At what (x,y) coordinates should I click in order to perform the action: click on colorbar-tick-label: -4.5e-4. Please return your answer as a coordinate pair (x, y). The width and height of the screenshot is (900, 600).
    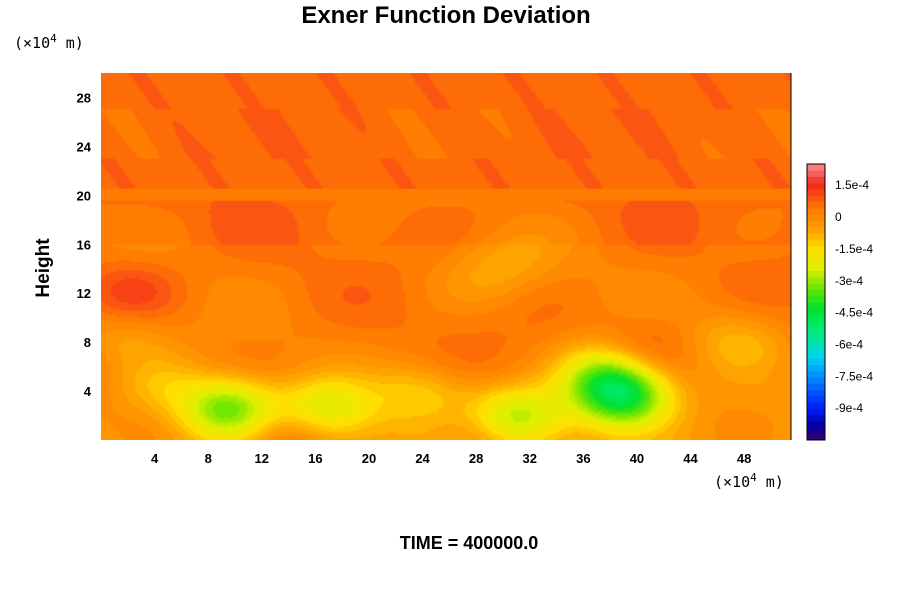
    Looking at the image, I should click on (854, 313).